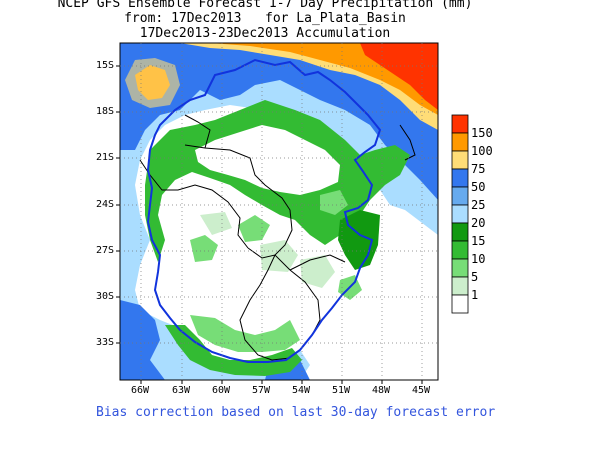  What do you see at coordinates (265, 33) in the screenshot?
I see `title-line-3: 17Dec2013-23Dec2013 Accumulation` at bounding box center [265, 33].